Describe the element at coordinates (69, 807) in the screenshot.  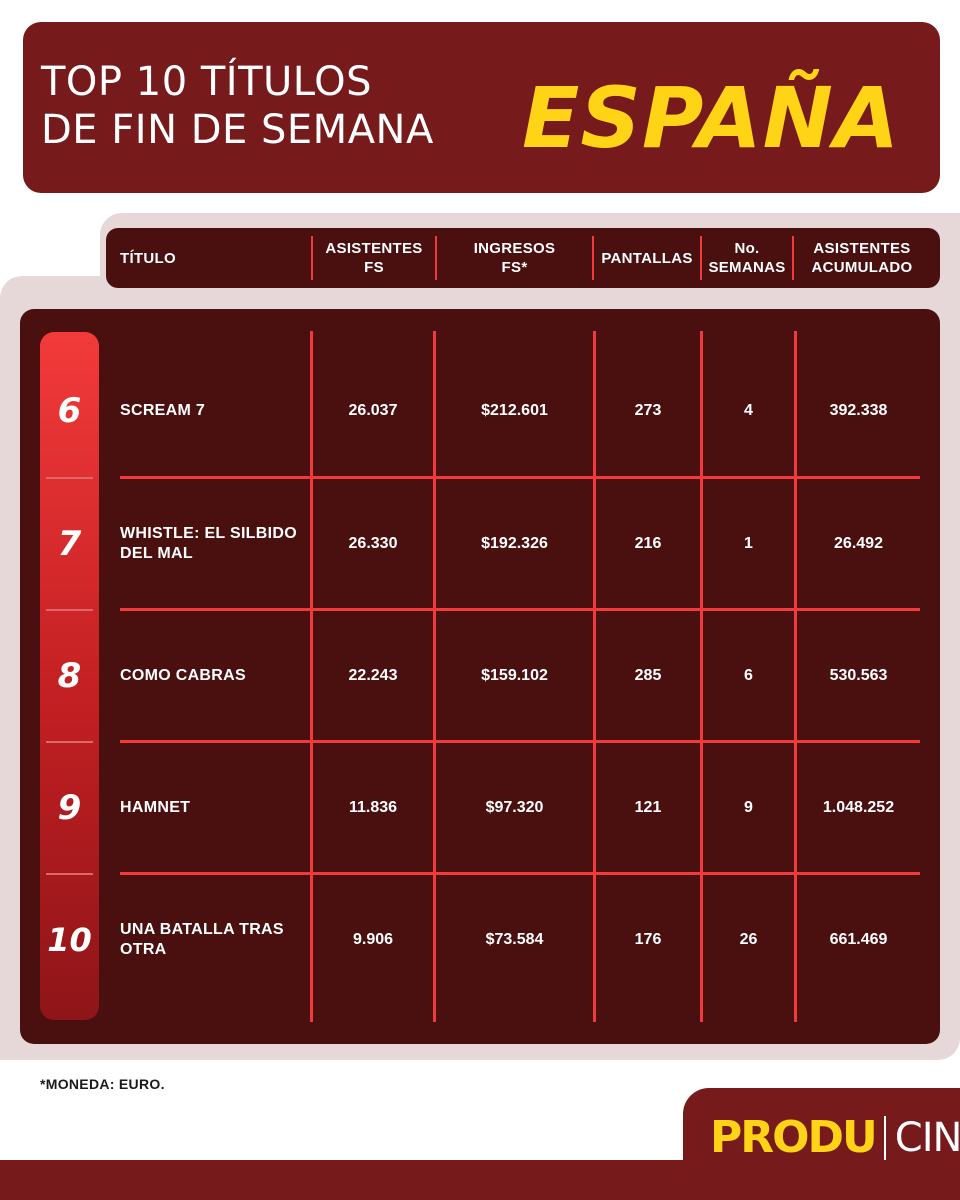
I see `rank-number: 9` at that location.